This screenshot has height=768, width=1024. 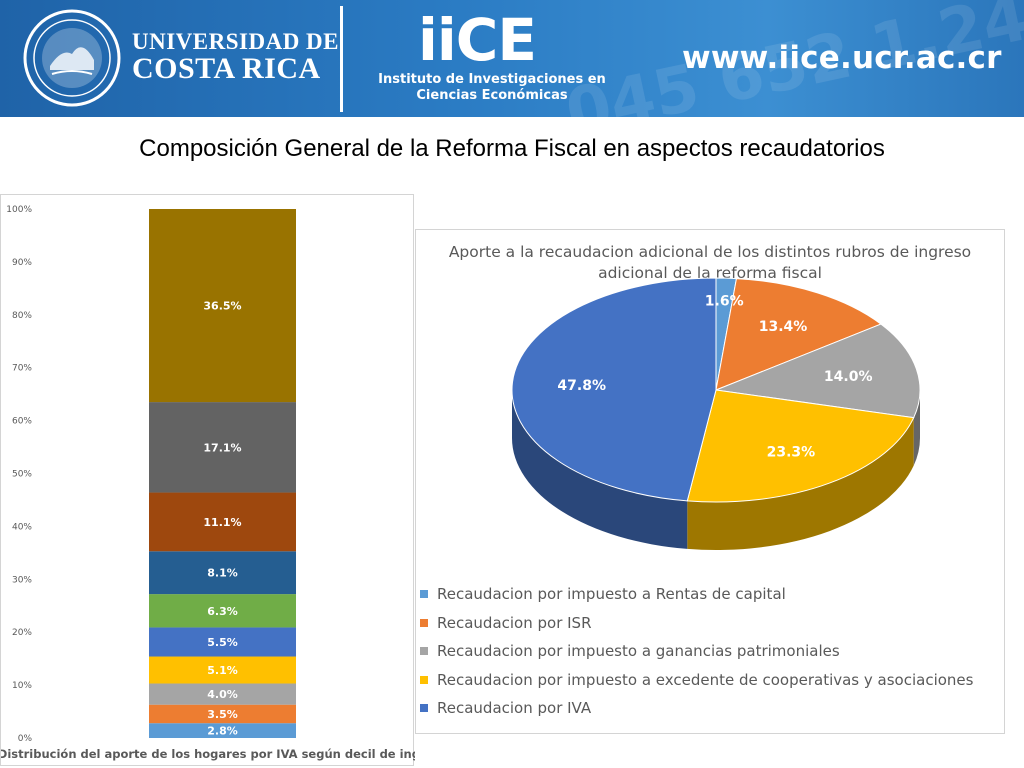 What do you see at coordinates (724, 302) in the screenshot?
I see `pie-data-label: 1.6%` at bounding box center [724, 302].